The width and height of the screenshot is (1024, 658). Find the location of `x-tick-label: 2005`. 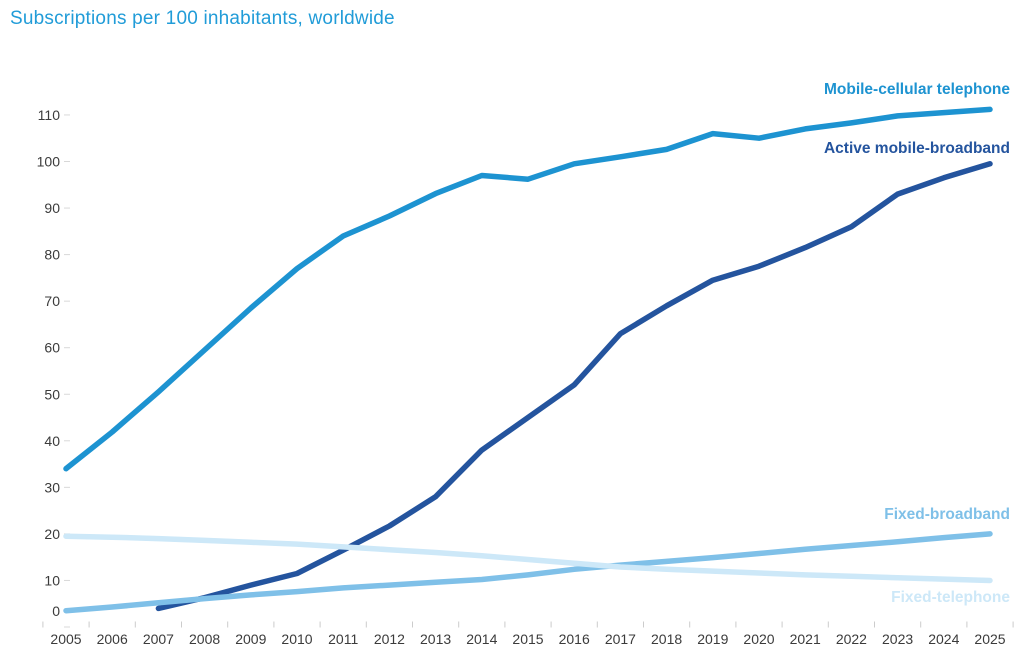

x-tick-label: 2005 is located at coordinates (65, 639).